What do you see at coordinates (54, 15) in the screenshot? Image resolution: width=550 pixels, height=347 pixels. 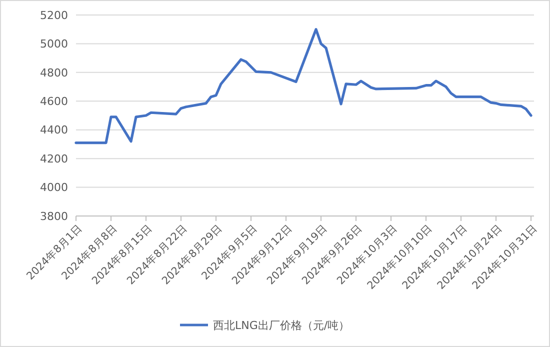 I see `y-tick-label: 5200` at bounding box center [54, 15].